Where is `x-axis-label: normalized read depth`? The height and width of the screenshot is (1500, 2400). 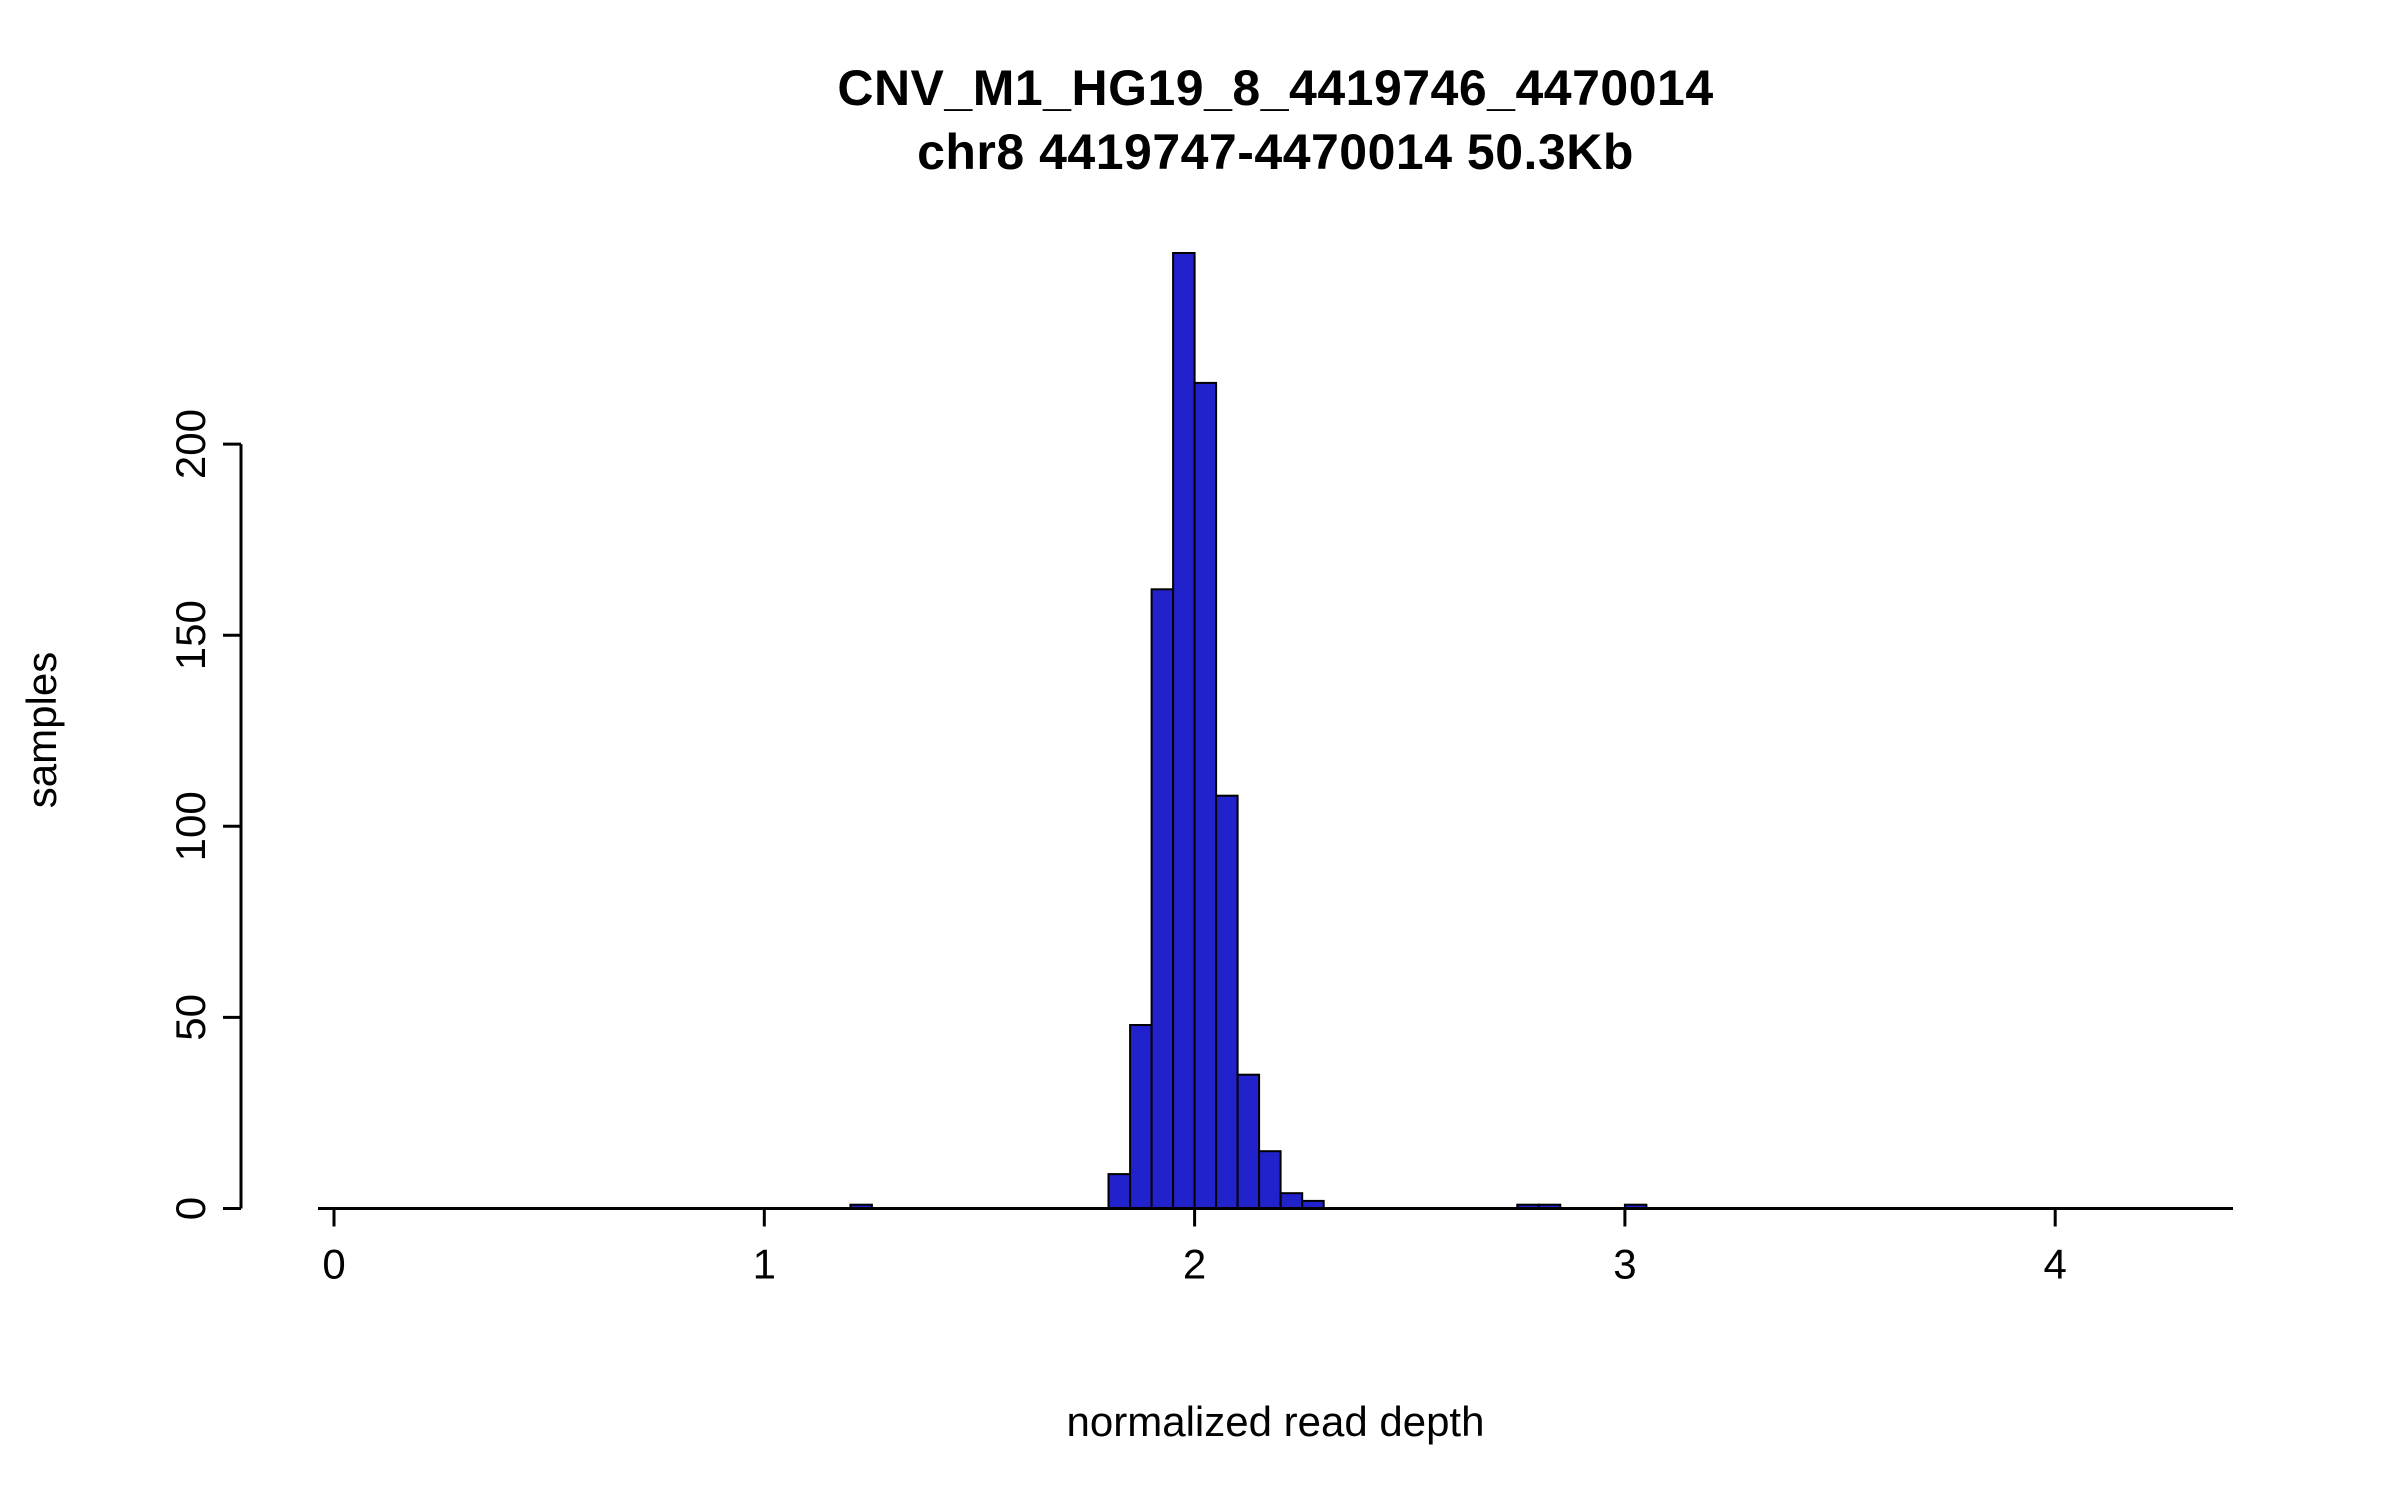
x-axis-label: normalized read depth is located at coordinates (1275, 1421).